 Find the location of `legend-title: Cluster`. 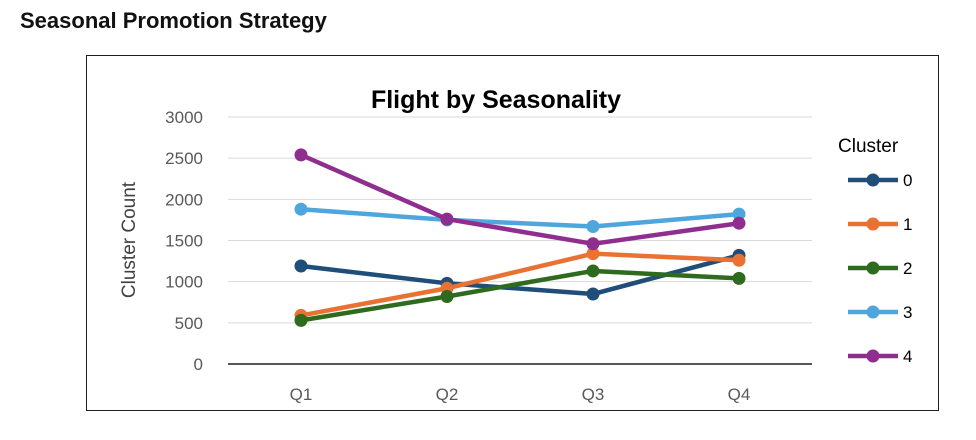

legend-title: Cluster is located at coordinates (868, 146).